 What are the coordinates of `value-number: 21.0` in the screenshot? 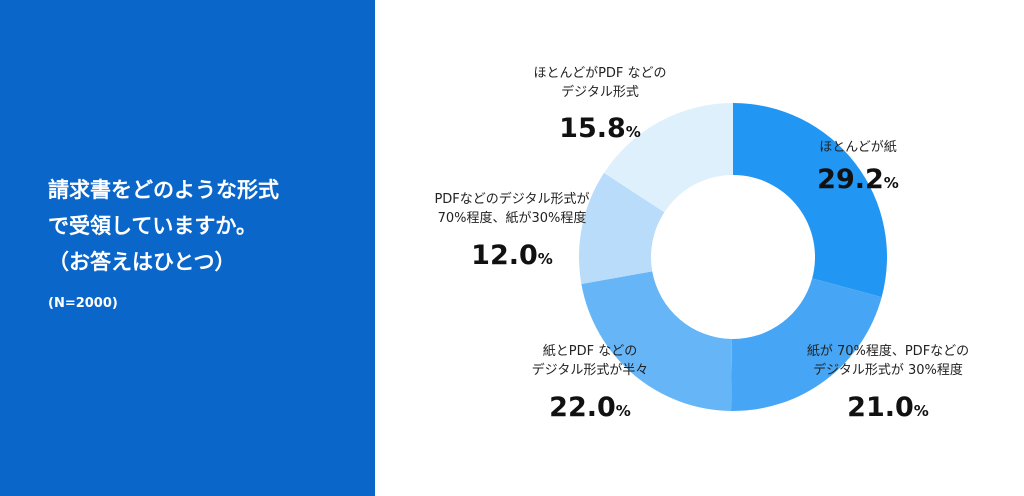 It's located at (880, 407).